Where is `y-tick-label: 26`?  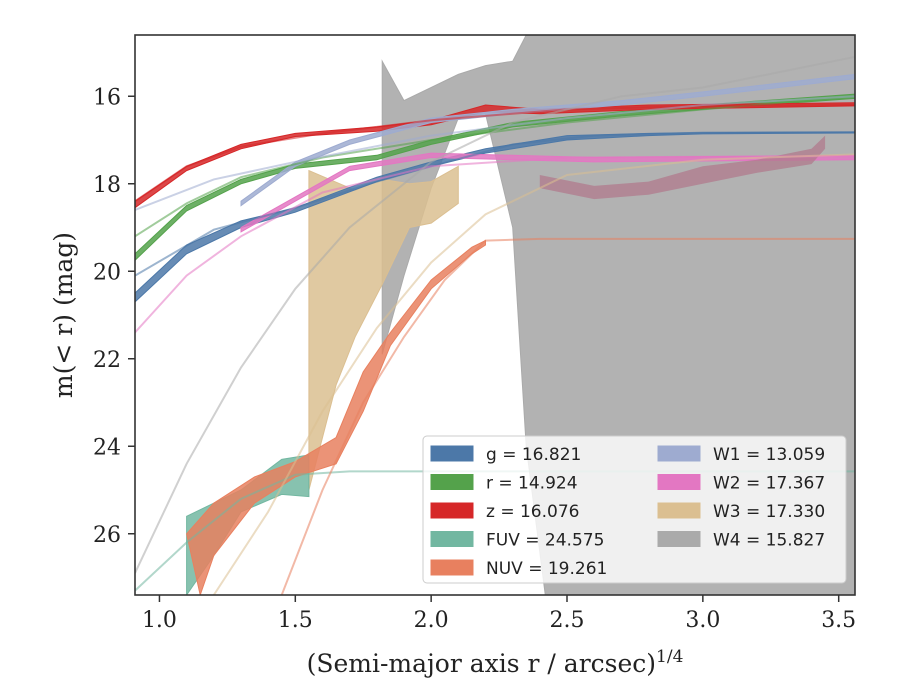 y-tick-label: 26 is located at coordinates (107, 535).